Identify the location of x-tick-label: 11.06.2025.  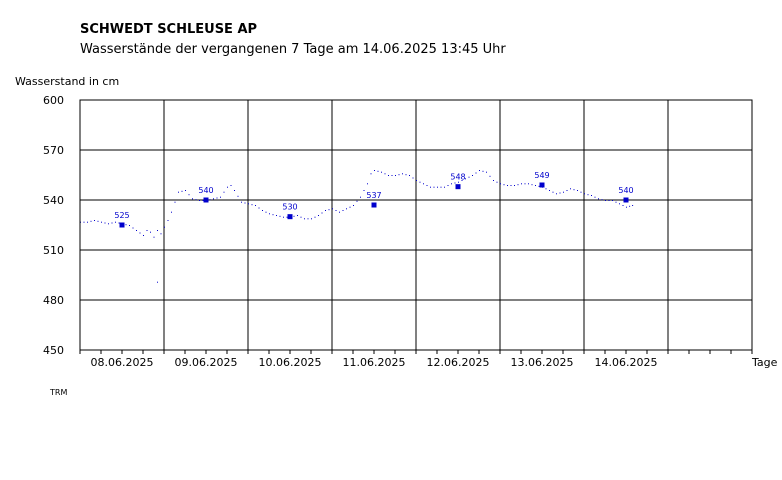
(374, 362).